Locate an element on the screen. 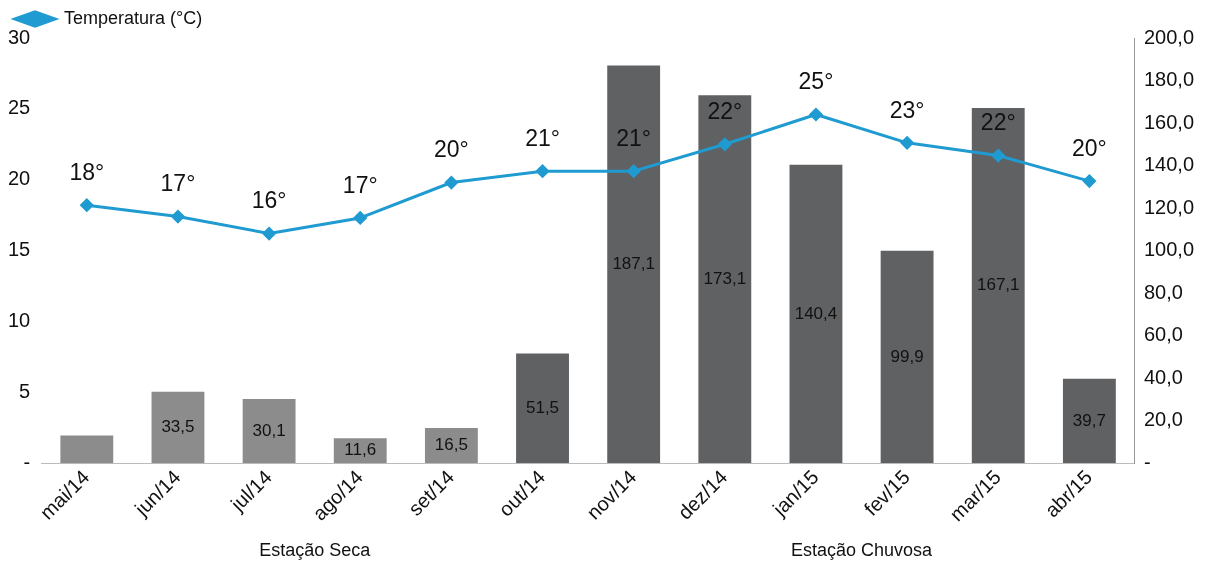 The width and height of the screenshot is (1207, 564). text: Estação Seca is located at coordinates (315, 549).